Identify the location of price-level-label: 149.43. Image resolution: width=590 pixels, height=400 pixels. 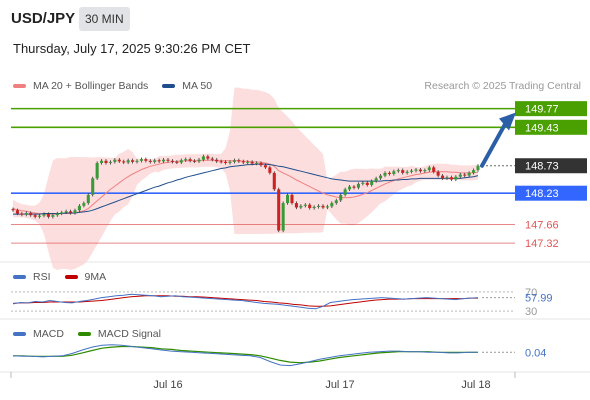
(542, 128).